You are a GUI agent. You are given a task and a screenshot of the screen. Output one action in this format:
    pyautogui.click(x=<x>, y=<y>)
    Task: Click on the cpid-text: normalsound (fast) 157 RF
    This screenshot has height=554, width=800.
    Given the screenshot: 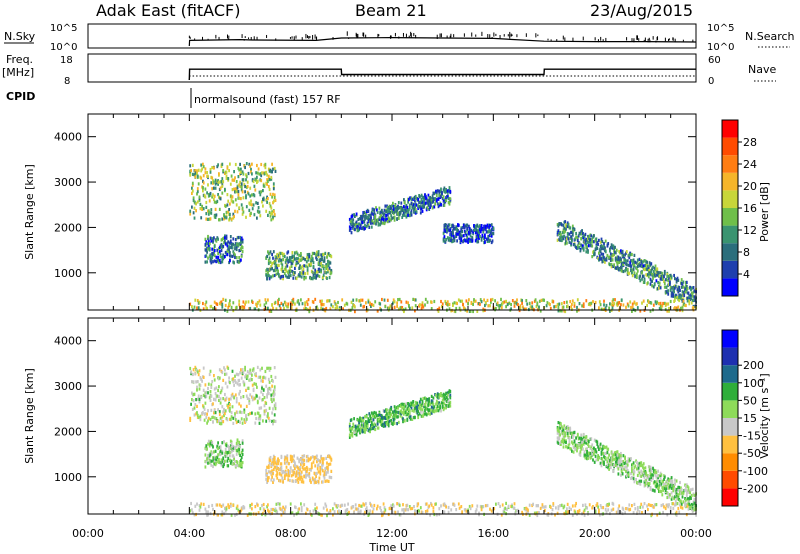 What is the action you would take?
    pyautogui.click(x=267, y=99)
    